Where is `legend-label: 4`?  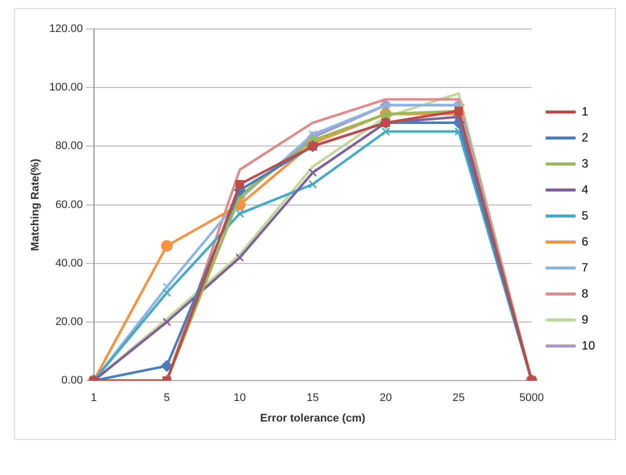
legend-label: 4 is located at coordinates (585, 189).